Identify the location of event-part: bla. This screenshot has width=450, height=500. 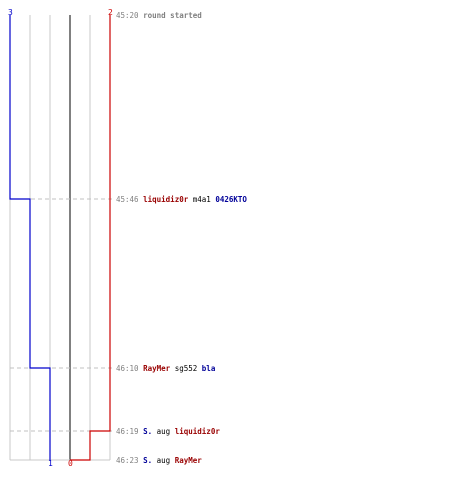
(206, 368).